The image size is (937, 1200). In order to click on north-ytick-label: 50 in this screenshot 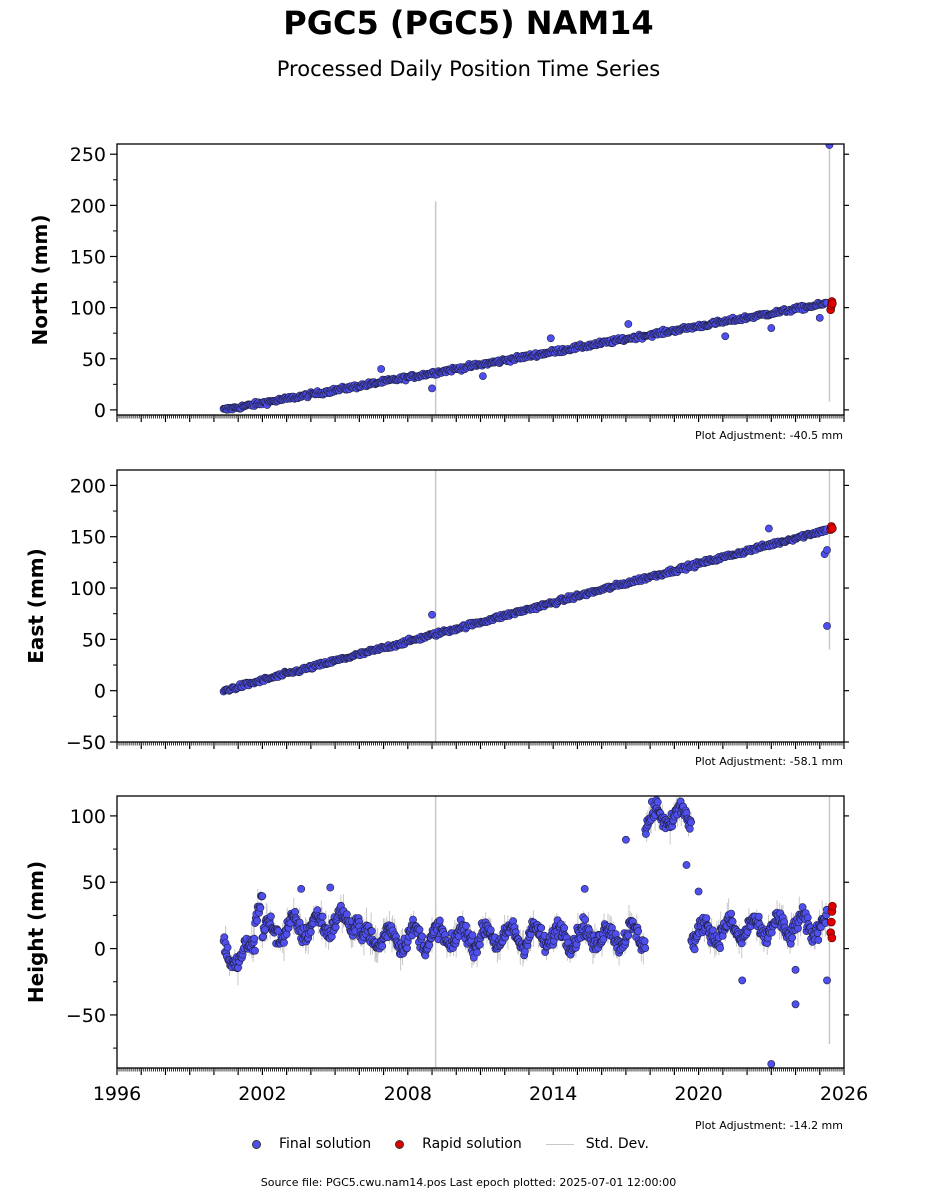, I will do `click(94, 360)`.